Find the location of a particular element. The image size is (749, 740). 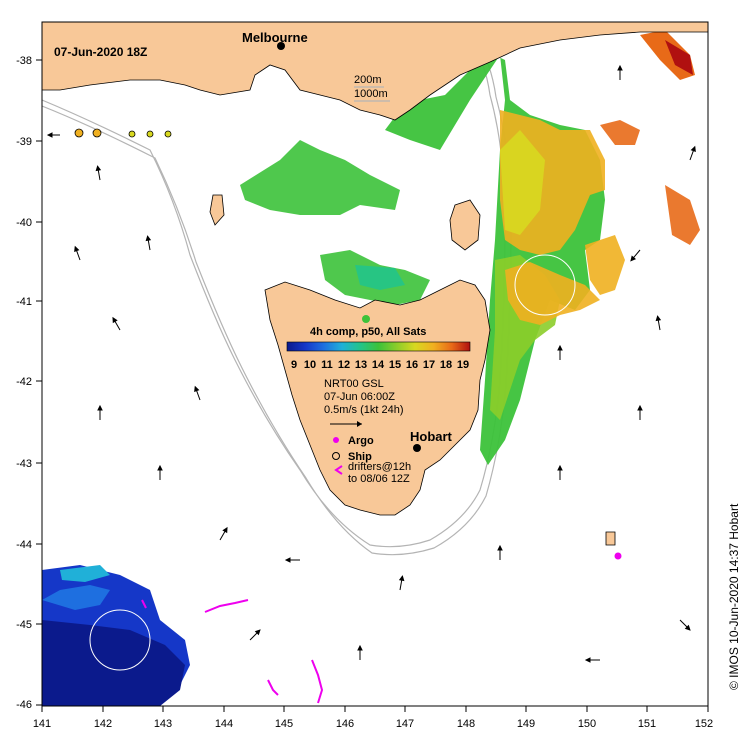

lon-tick-label: 142 is located at coordinates (103, 724).